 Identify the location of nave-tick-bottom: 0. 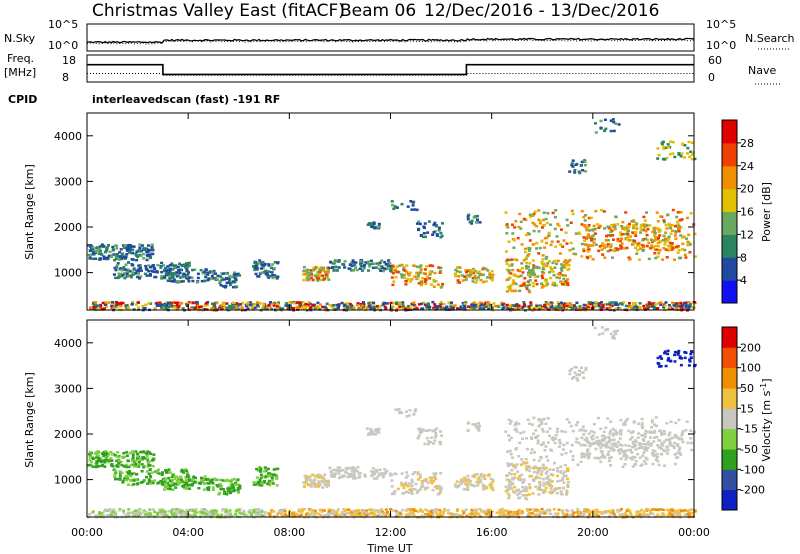
(711, 77).